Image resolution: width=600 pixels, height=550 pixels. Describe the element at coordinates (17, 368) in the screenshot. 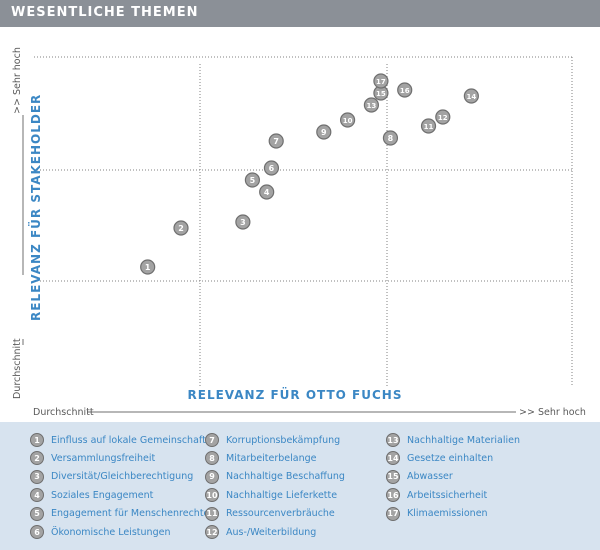

I see `y-axis-low-label: Durchschnitt` at that location.